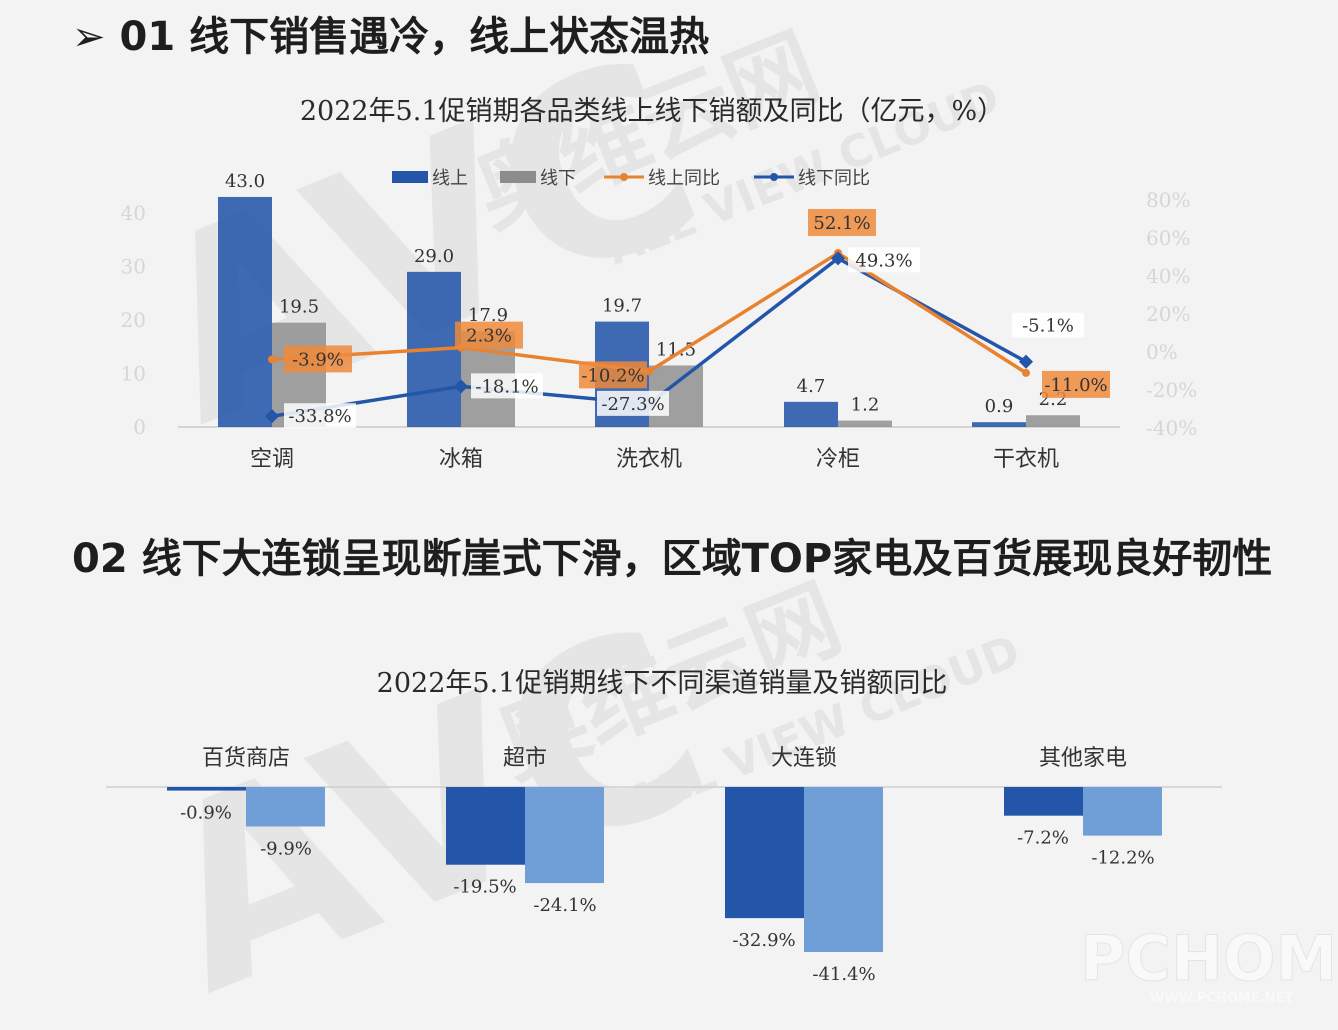 This screenshot has height=1030, width=1338. Describe the element at coordinates (811, 386) in the screenshot. I see `online-value-label: 4.7` at that location.